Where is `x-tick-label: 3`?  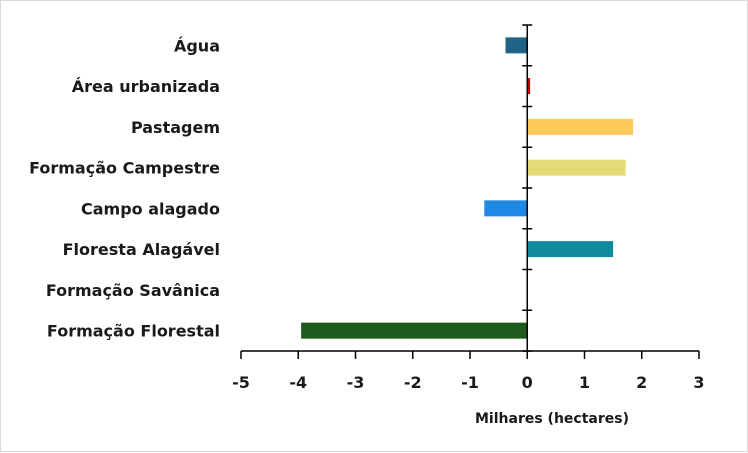 x-tick-label: 3 is located at coordinates (698, 382).